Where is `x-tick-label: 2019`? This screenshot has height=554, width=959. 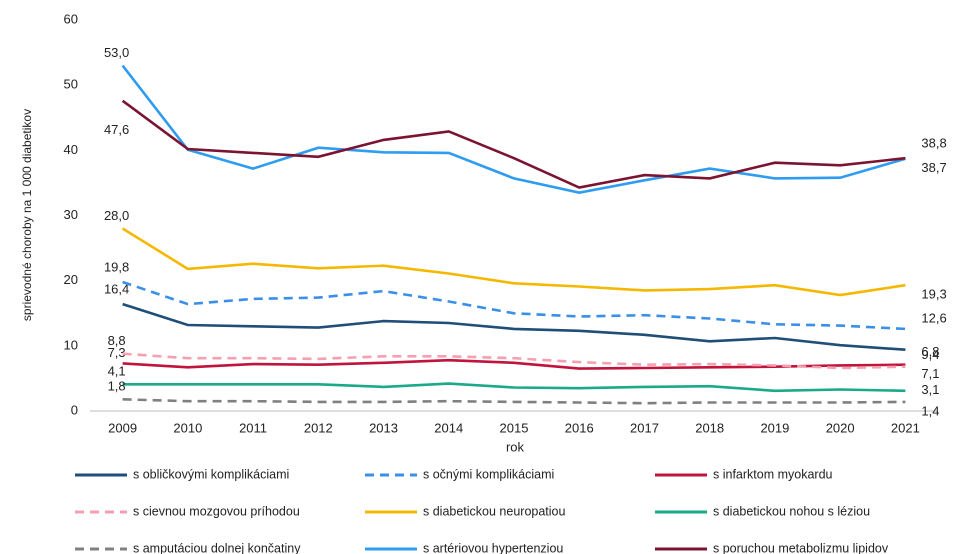 x-tick-label: 2019 is located at coordinates (774, 427).